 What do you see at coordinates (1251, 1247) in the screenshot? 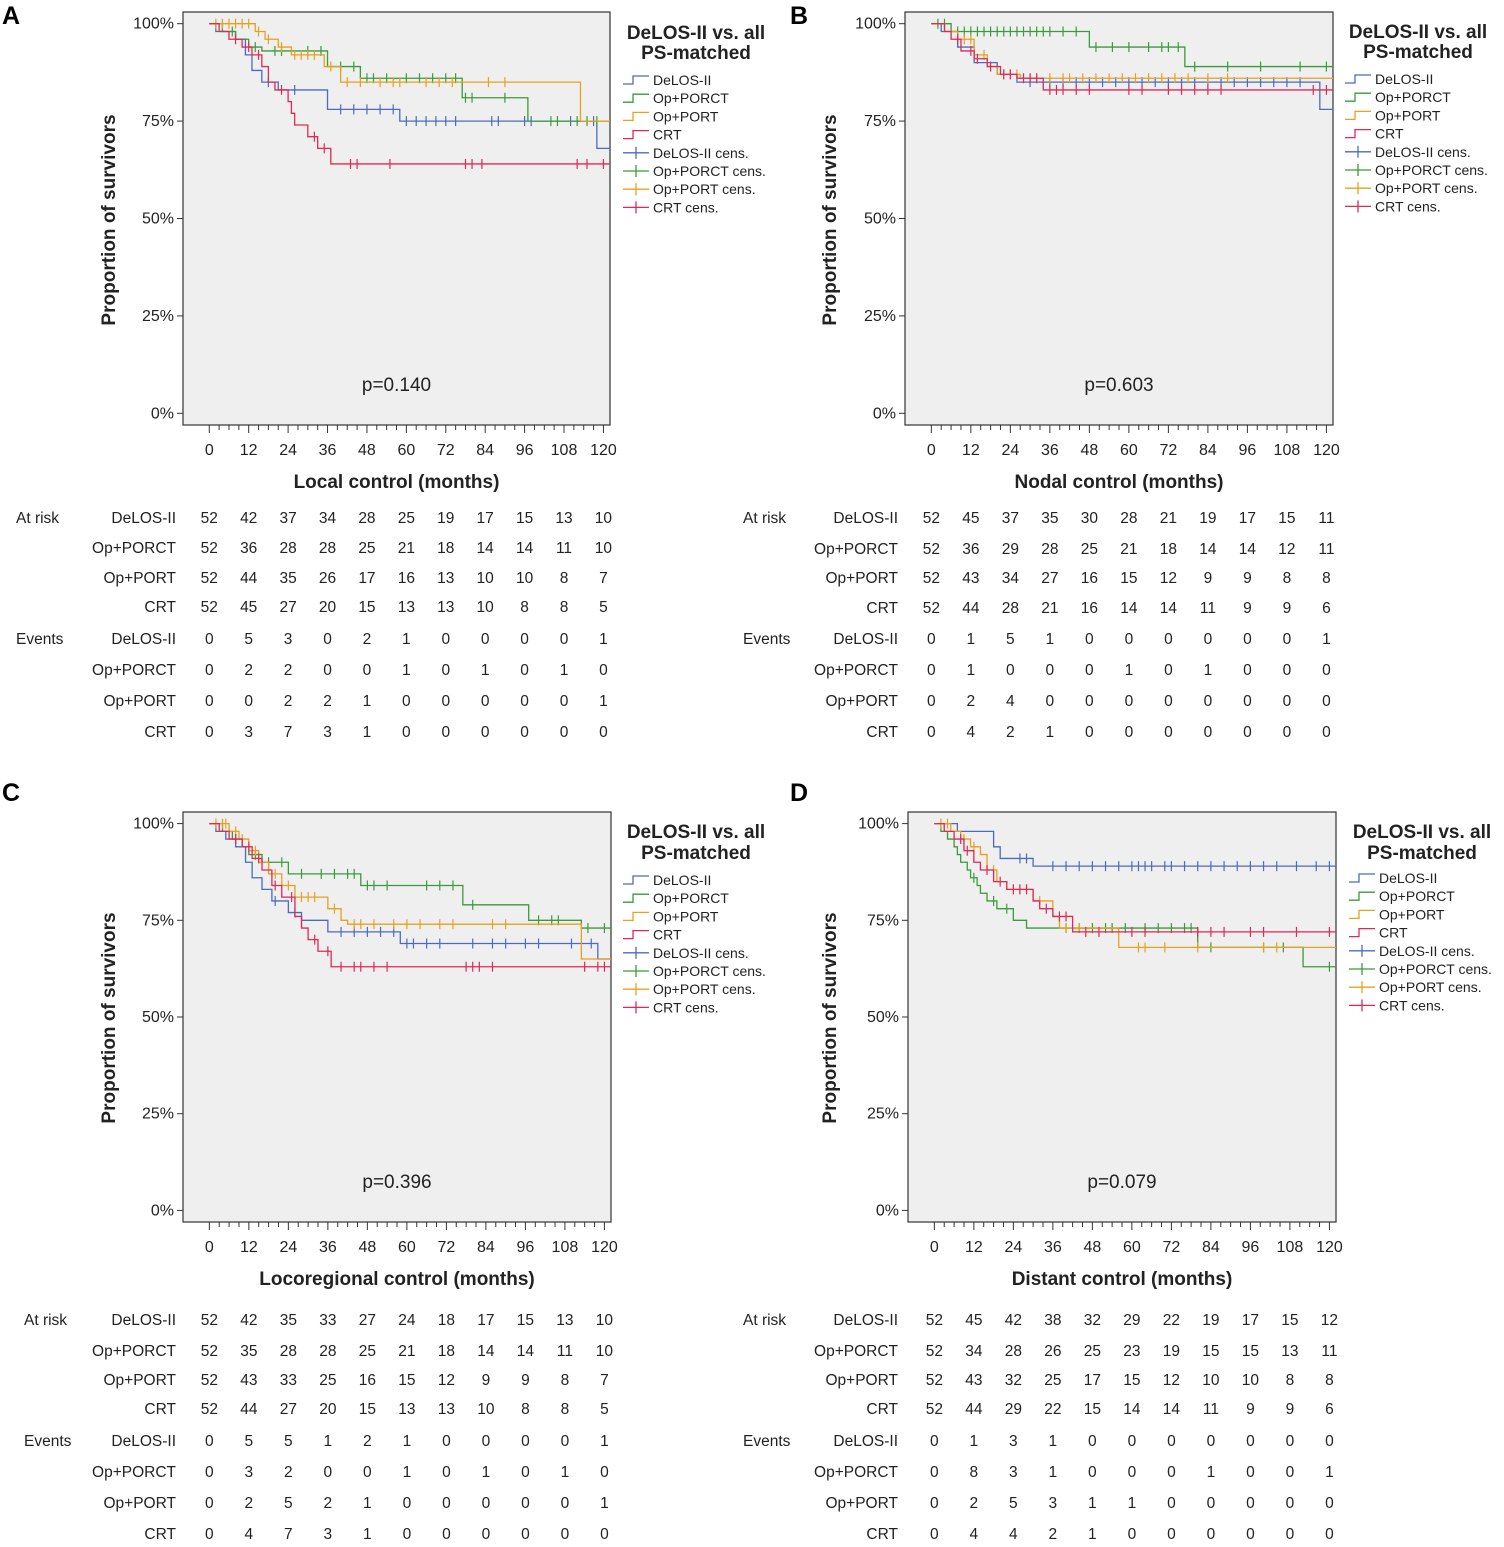
I see `x-tick-label: 96` at bounding box center [1251, 1247].